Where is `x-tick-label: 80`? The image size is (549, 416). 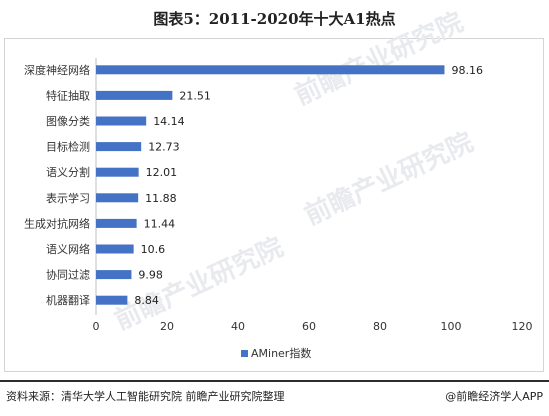 x-tick-label: 80 is located at coordinates (380, 326).